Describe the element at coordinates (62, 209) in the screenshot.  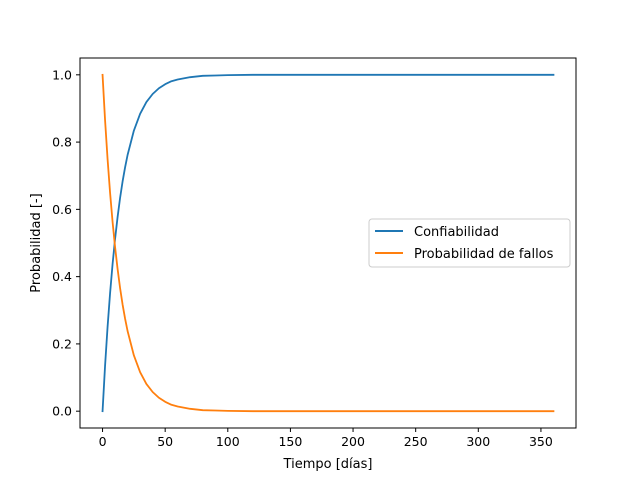
I see `y-tick-label: 0.6` at that location.